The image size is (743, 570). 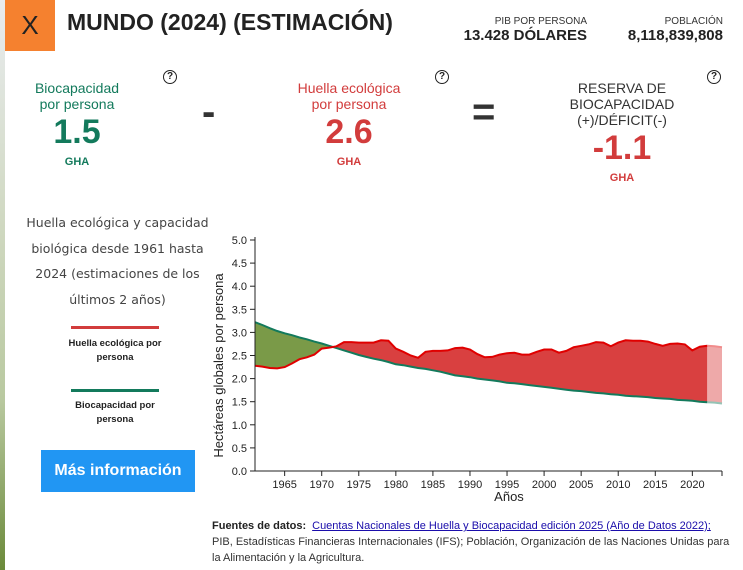 I want to click on x-axis-label: Años, so click(x=509, y=496).